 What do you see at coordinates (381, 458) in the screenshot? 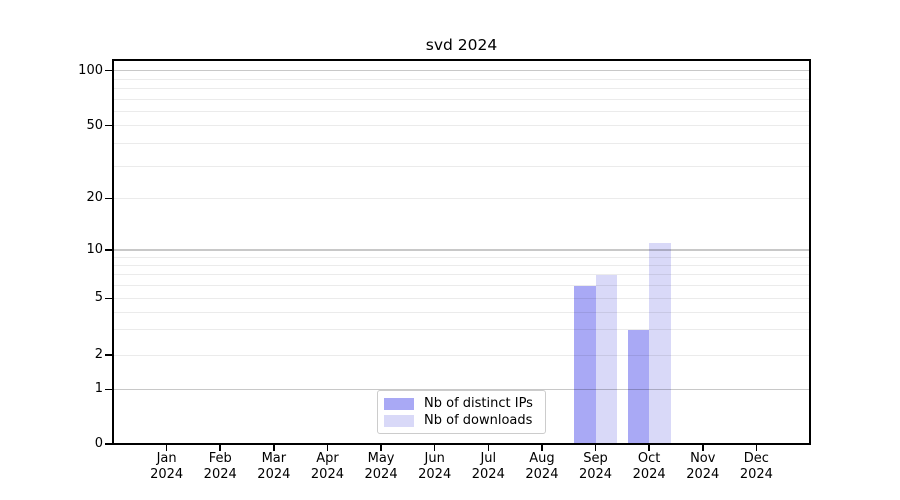
I see `x-tick-month: May` at bounding box center [381, 458].